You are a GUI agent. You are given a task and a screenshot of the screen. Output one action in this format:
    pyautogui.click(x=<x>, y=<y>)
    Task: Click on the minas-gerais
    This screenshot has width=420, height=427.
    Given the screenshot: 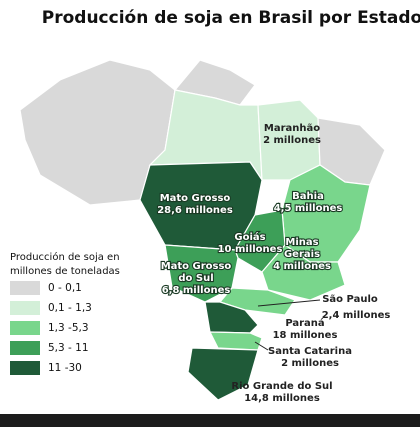 What is the action you would take?
    pyautogui.click(x=303, y=272)
    